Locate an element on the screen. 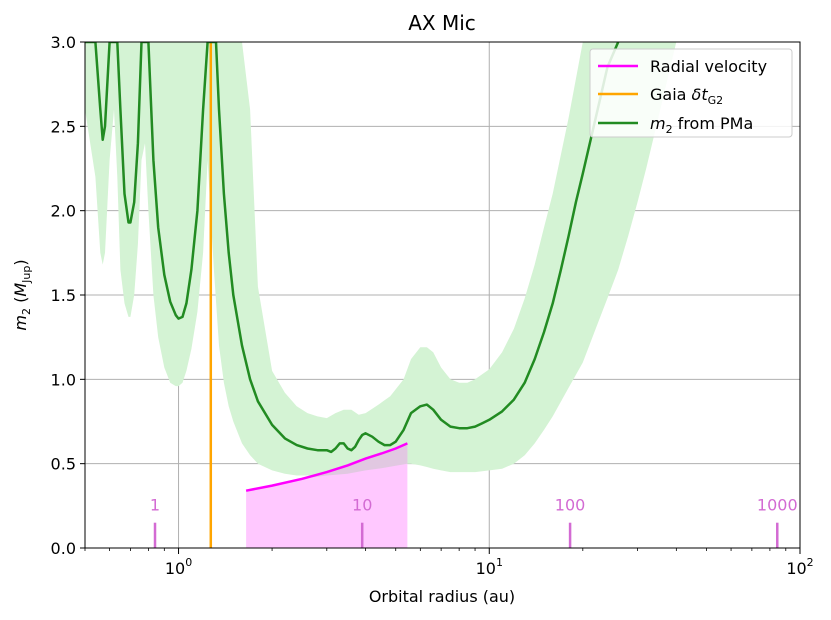 The width and height of the screenshot is (831, 620). x-tick-label: 10¹ is located at coordinates (489, 567).